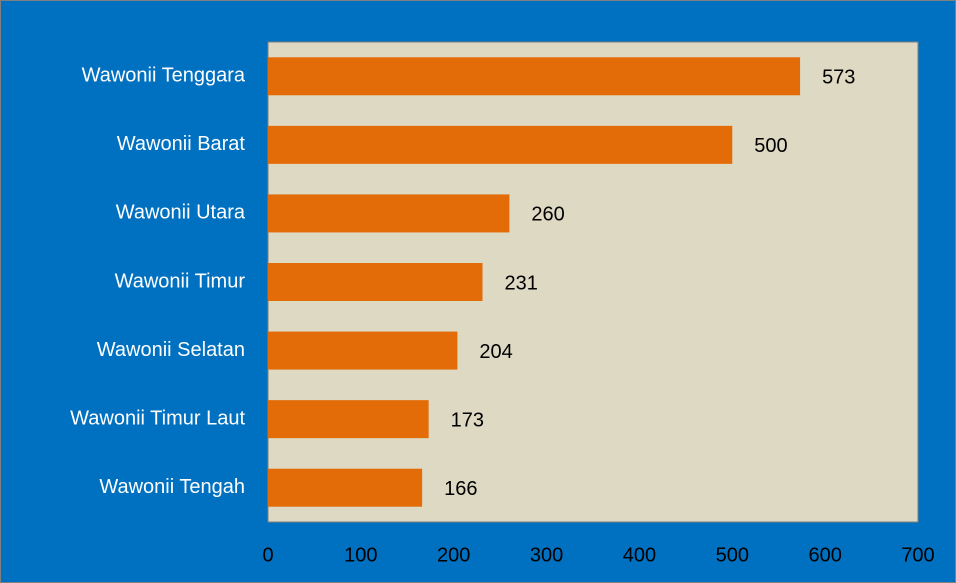 This screenshot has height=583, width=956. What do you see at coordinates (495, 352) in the screenshot?
I see `value-label: 204` at bounding box center [495, 352].